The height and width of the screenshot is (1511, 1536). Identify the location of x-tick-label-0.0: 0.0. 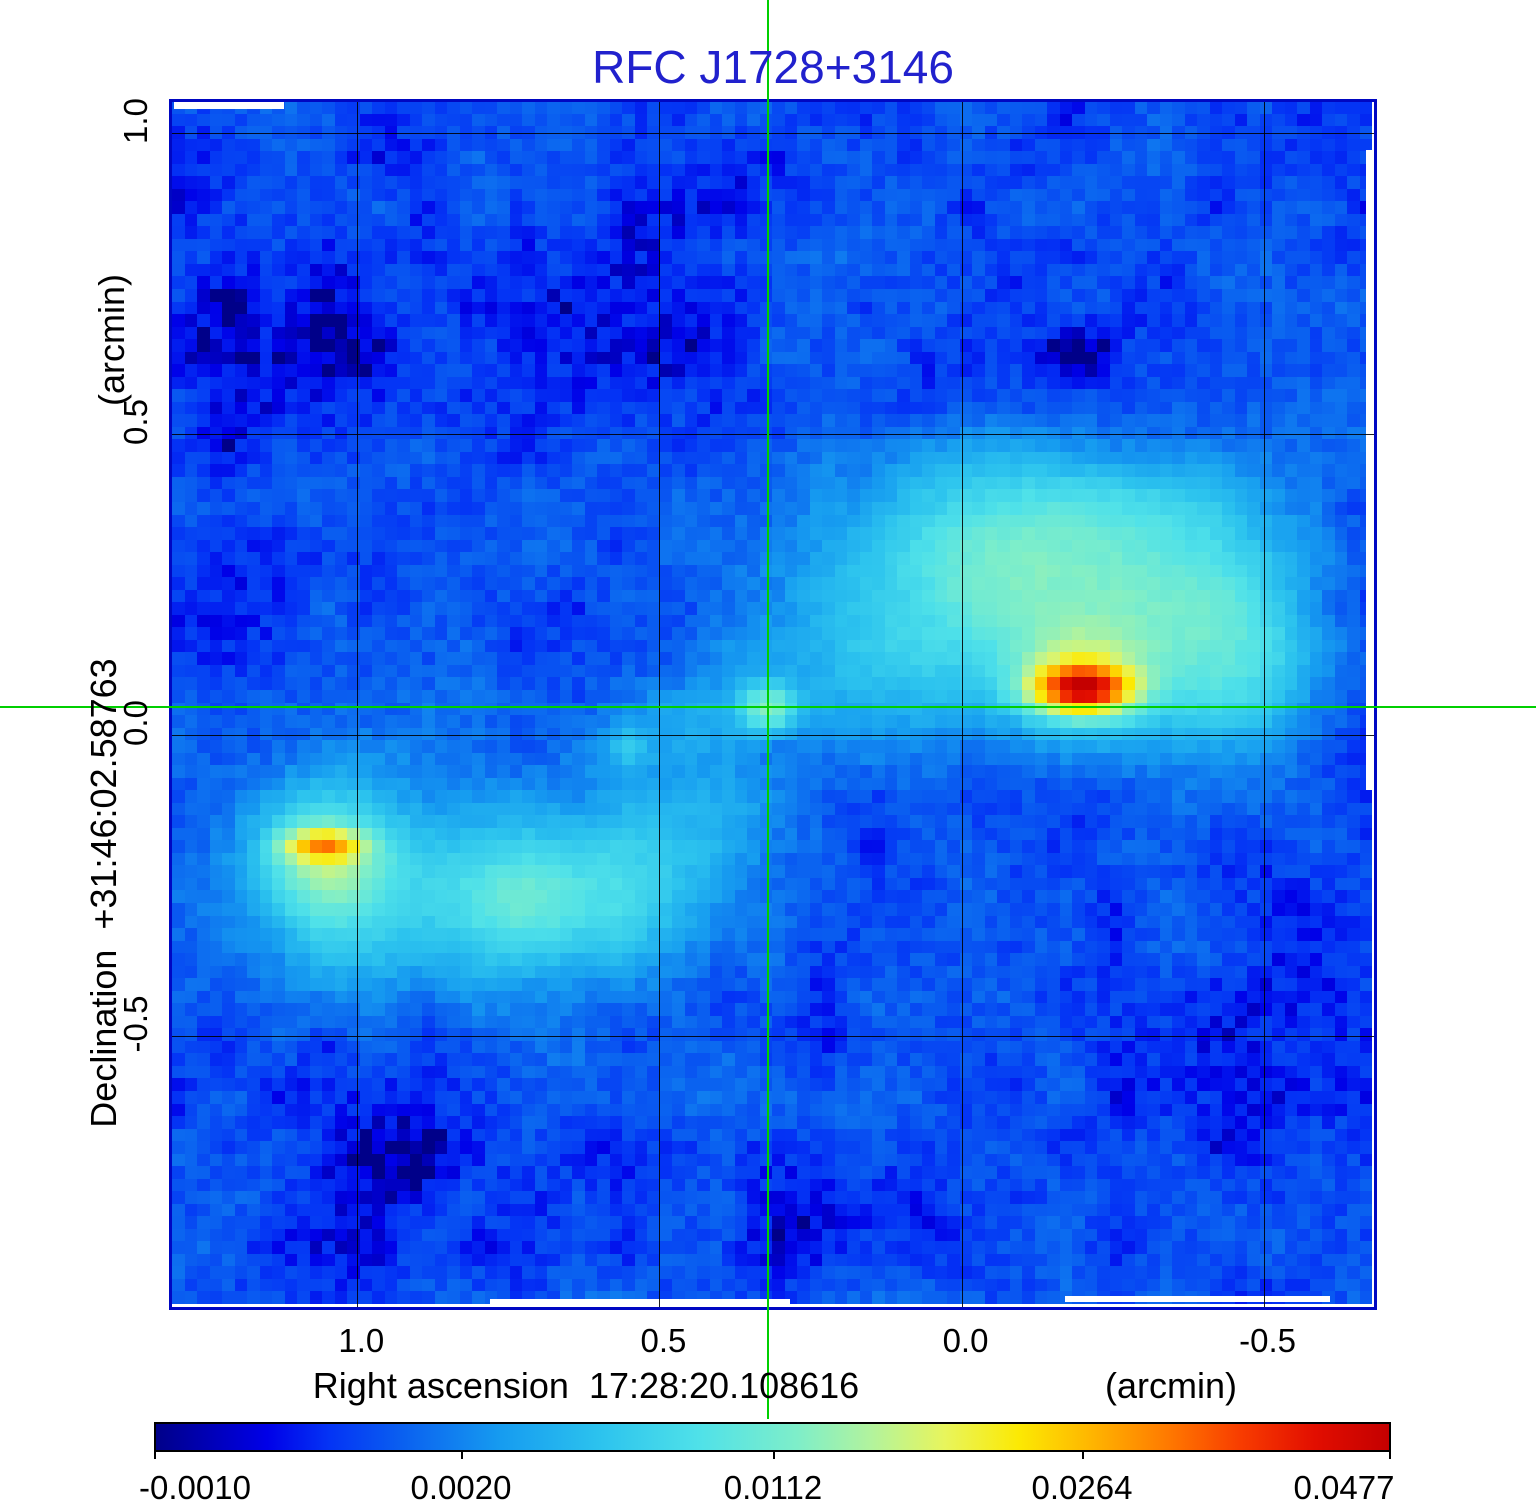
(965, 1340).